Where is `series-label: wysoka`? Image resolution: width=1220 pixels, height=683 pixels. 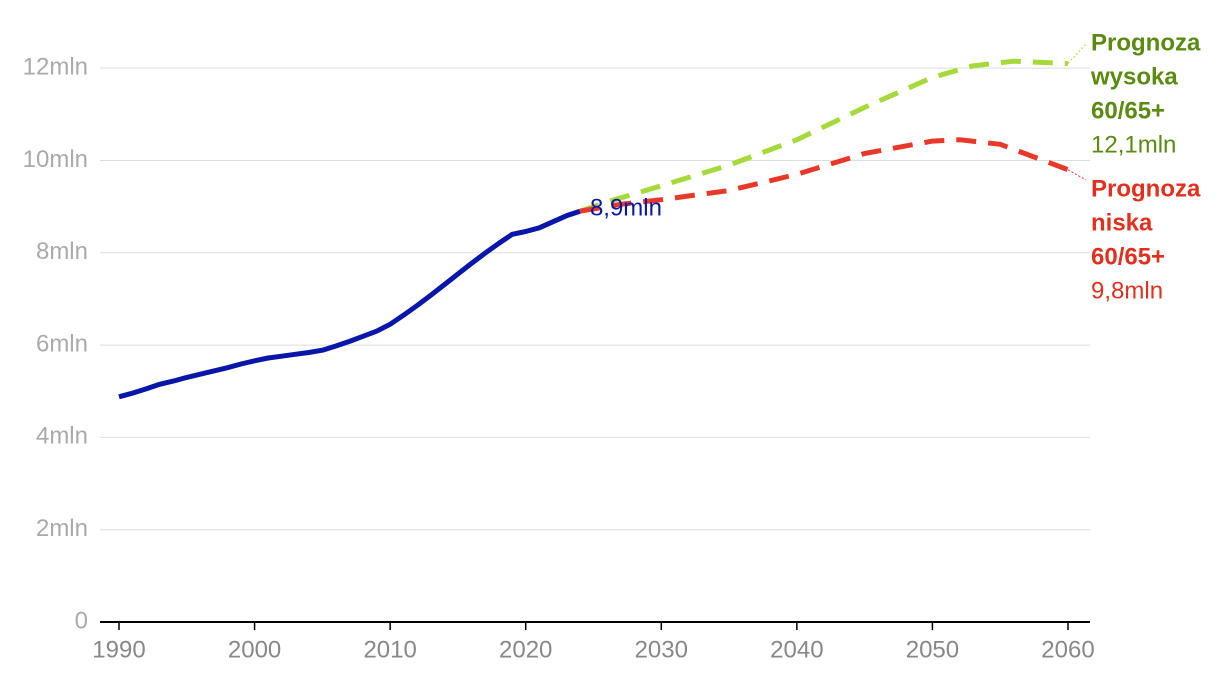
series-label: wysoka is located at coordinates (1134, 76).